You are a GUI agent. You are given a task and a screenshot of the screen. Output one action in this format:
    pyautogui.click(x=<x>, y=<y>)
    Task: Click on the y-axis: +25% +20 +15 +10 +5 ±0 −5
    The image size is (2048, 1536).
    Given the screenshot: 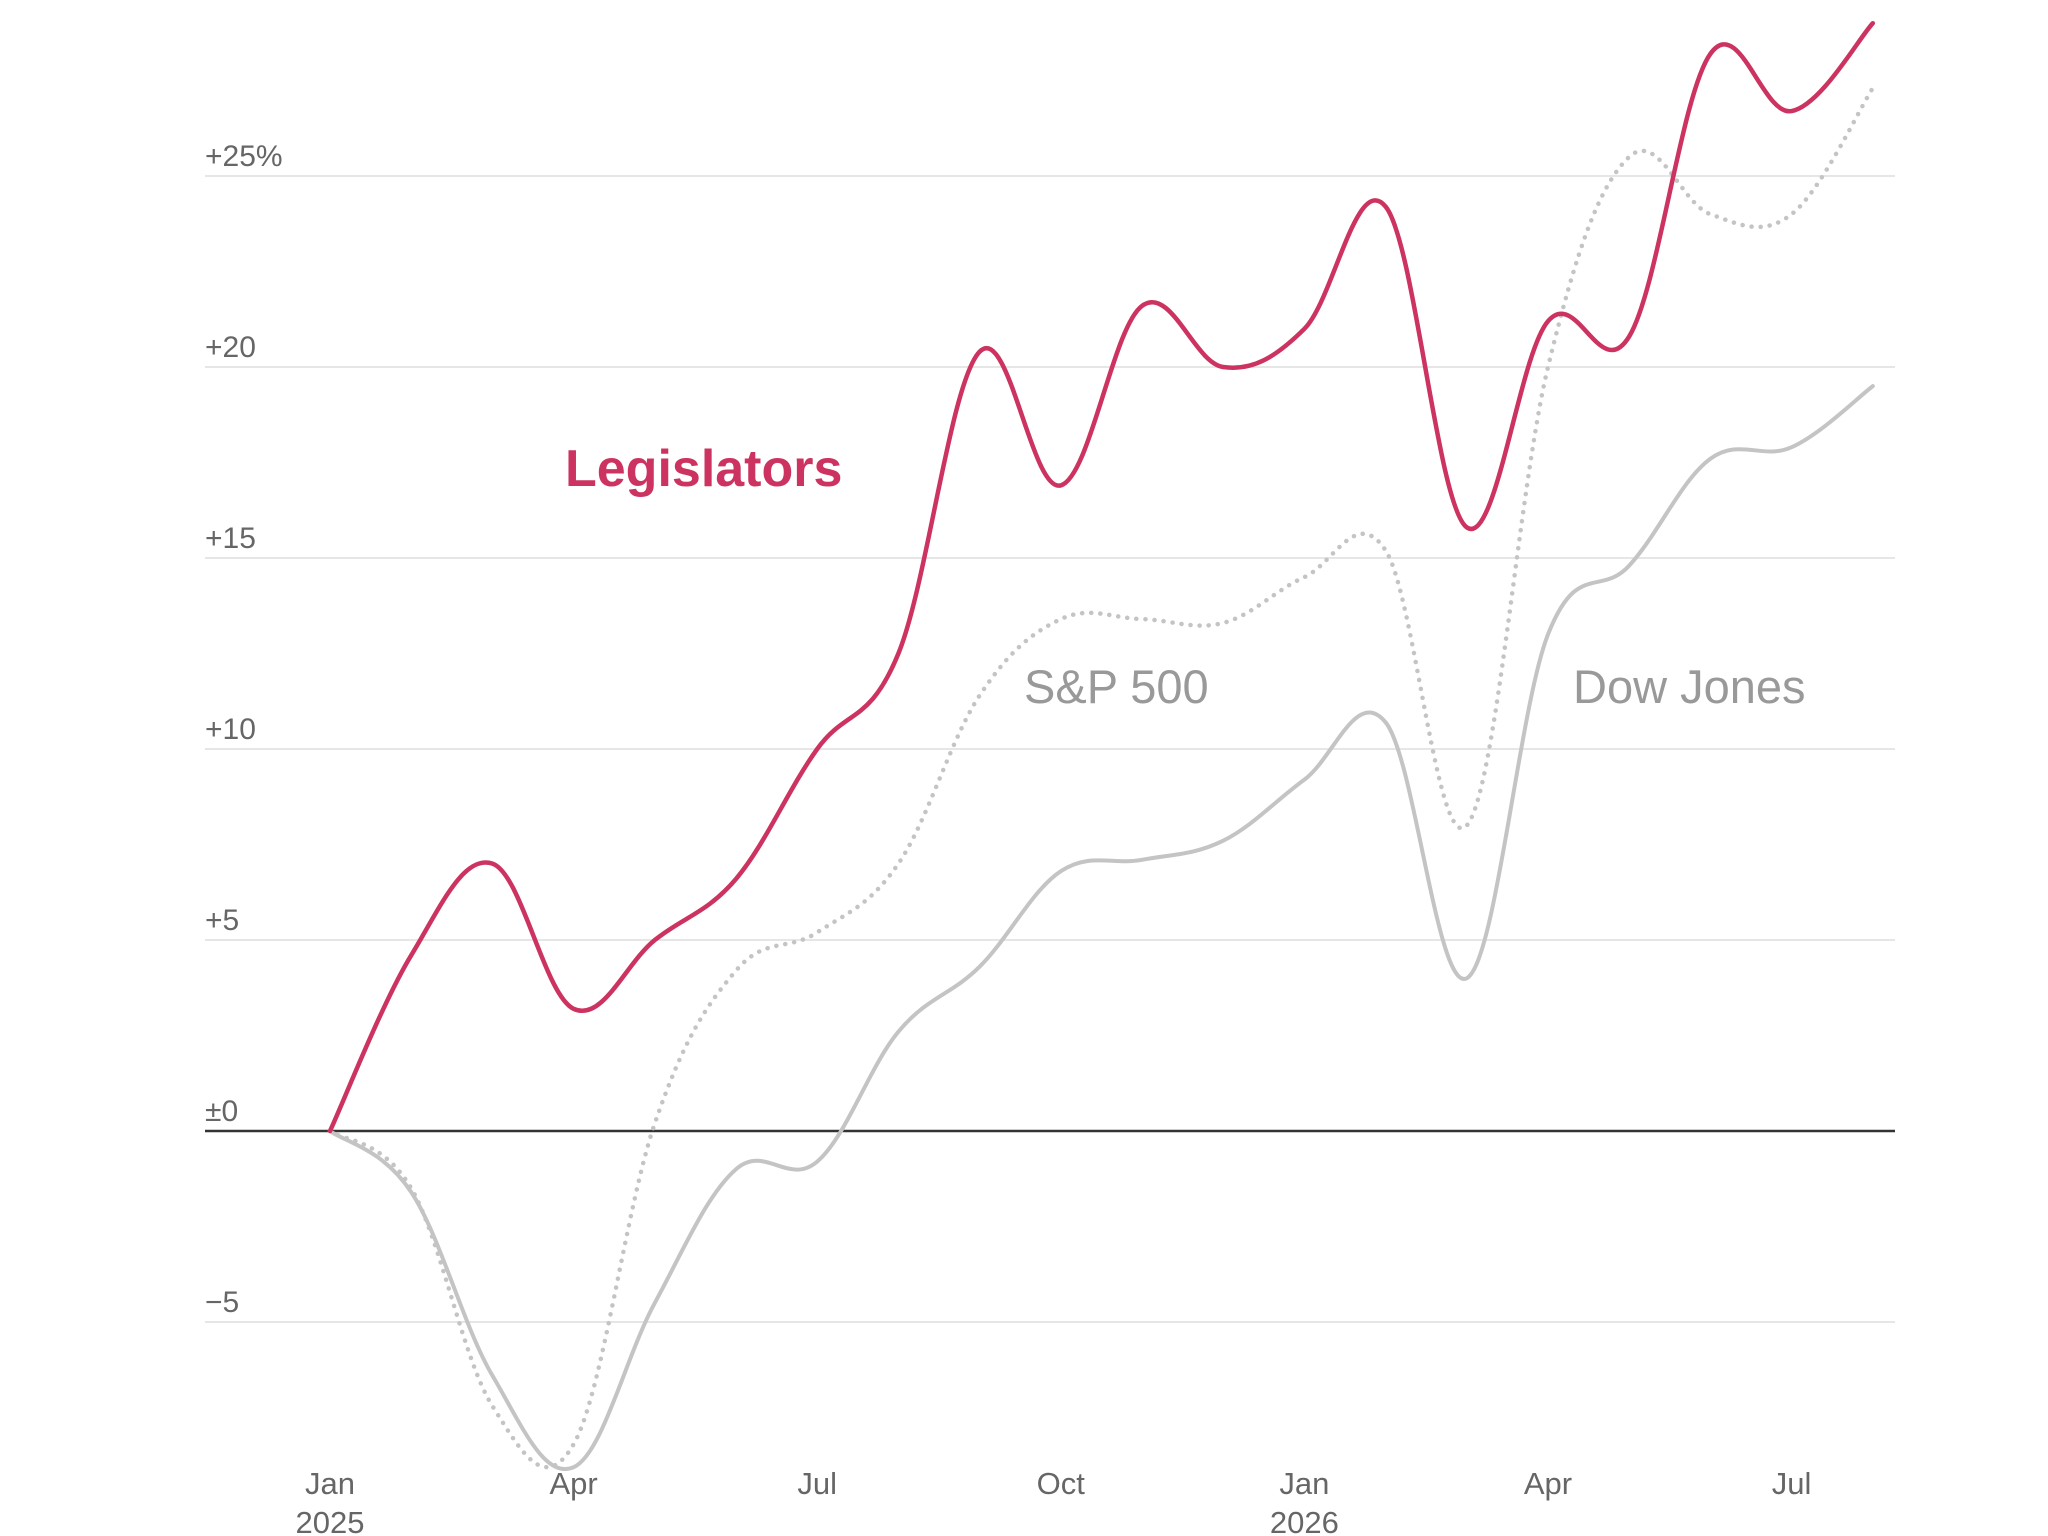 What is the action you would take?
    pyautogui.click(x=244, y=729)
    